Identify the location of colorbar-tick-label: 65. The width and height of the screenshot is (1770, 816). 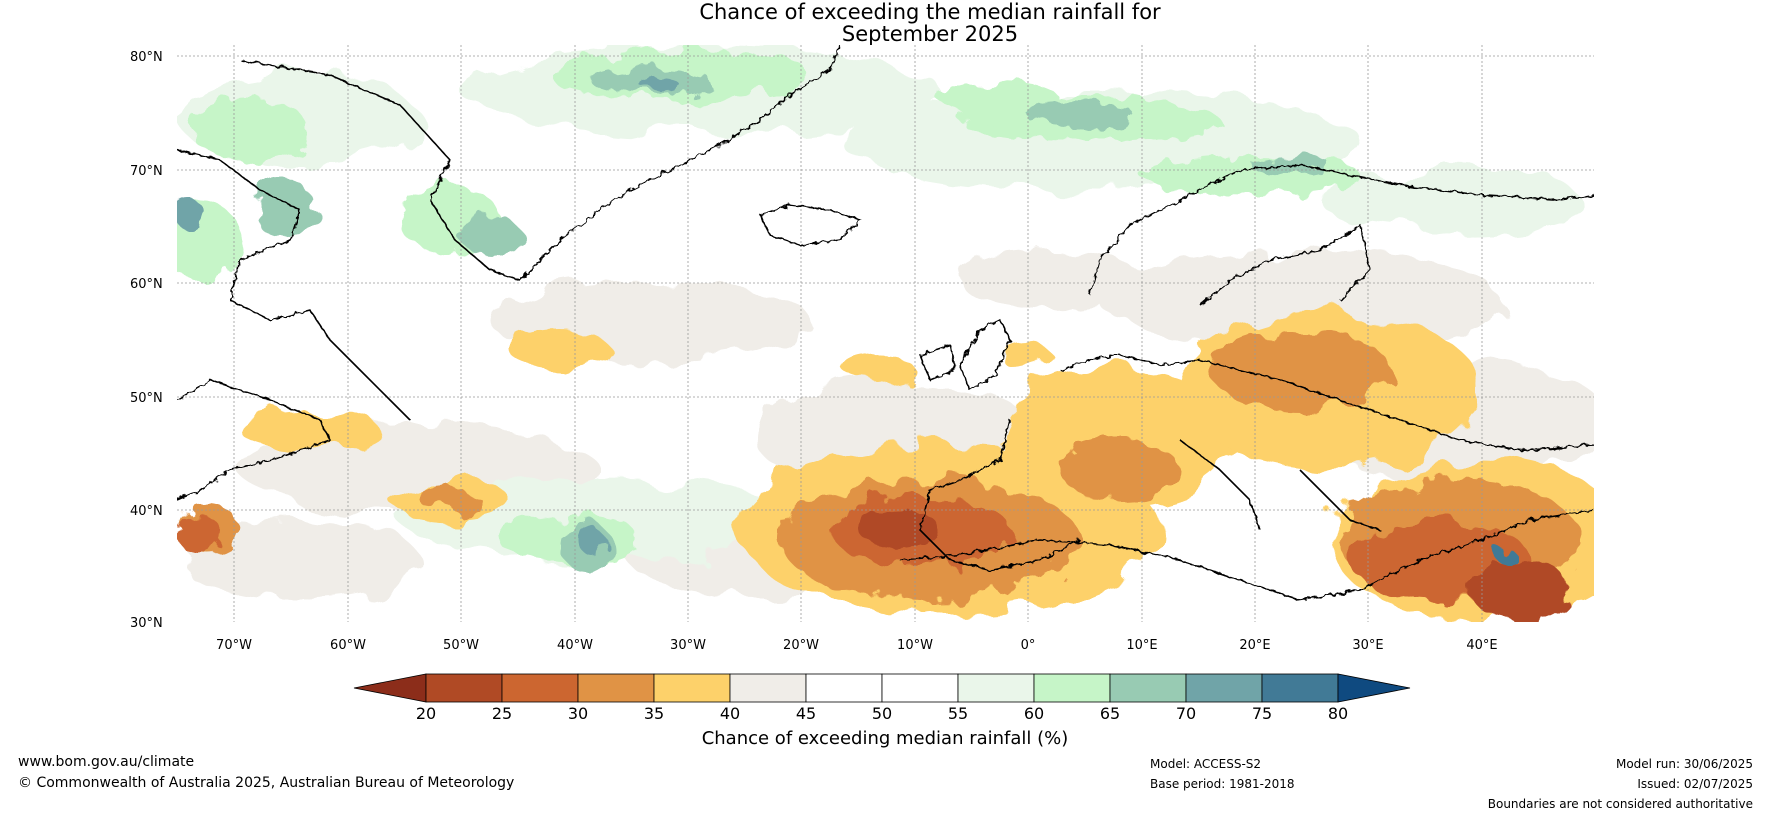
(1110, 713).